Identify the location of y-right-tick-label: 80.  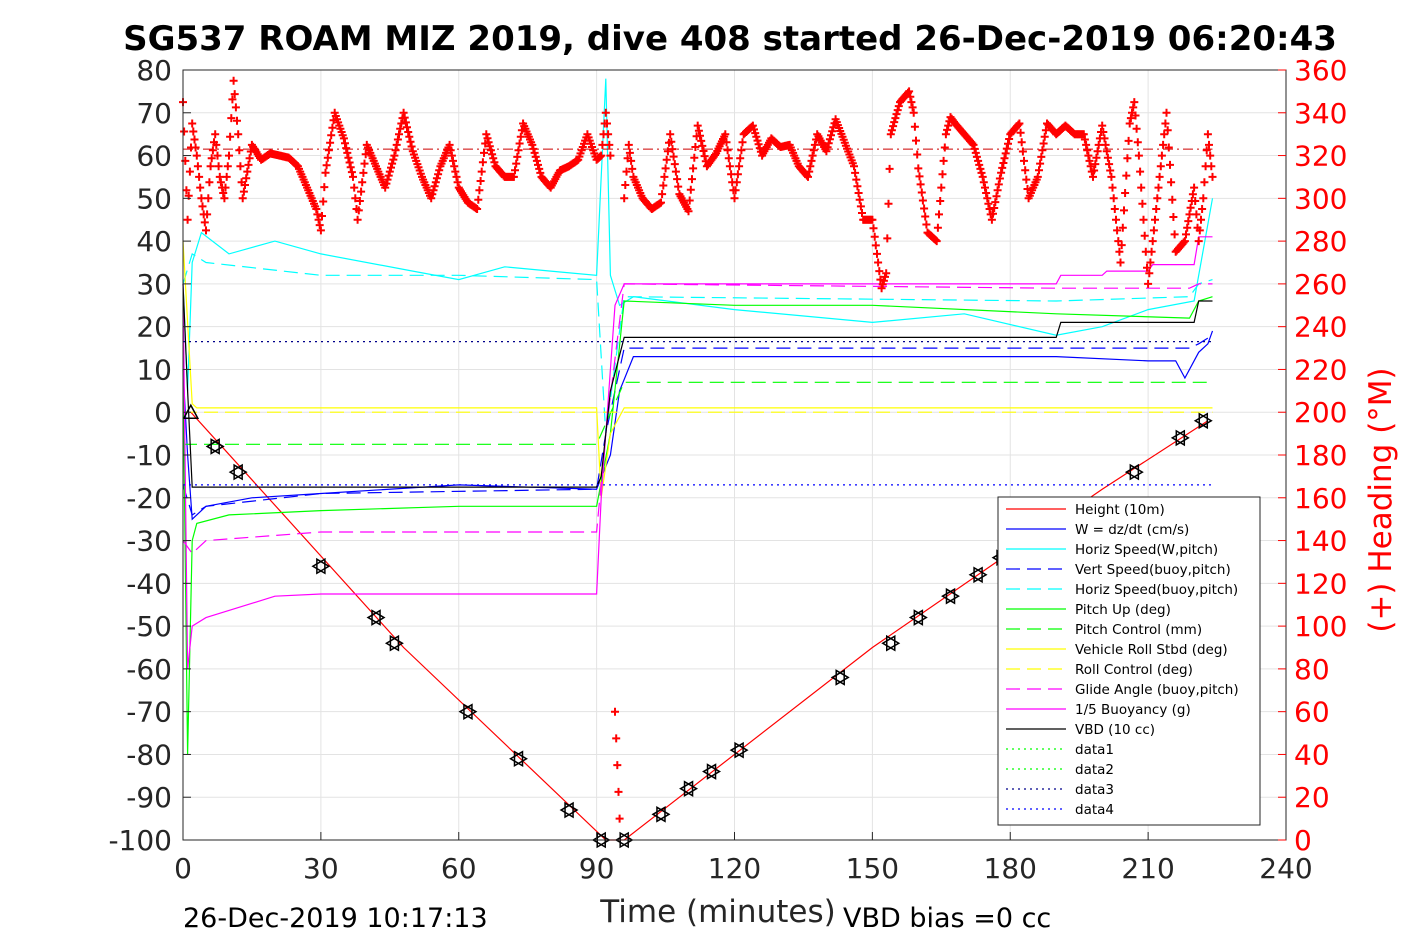
(1312, 669).